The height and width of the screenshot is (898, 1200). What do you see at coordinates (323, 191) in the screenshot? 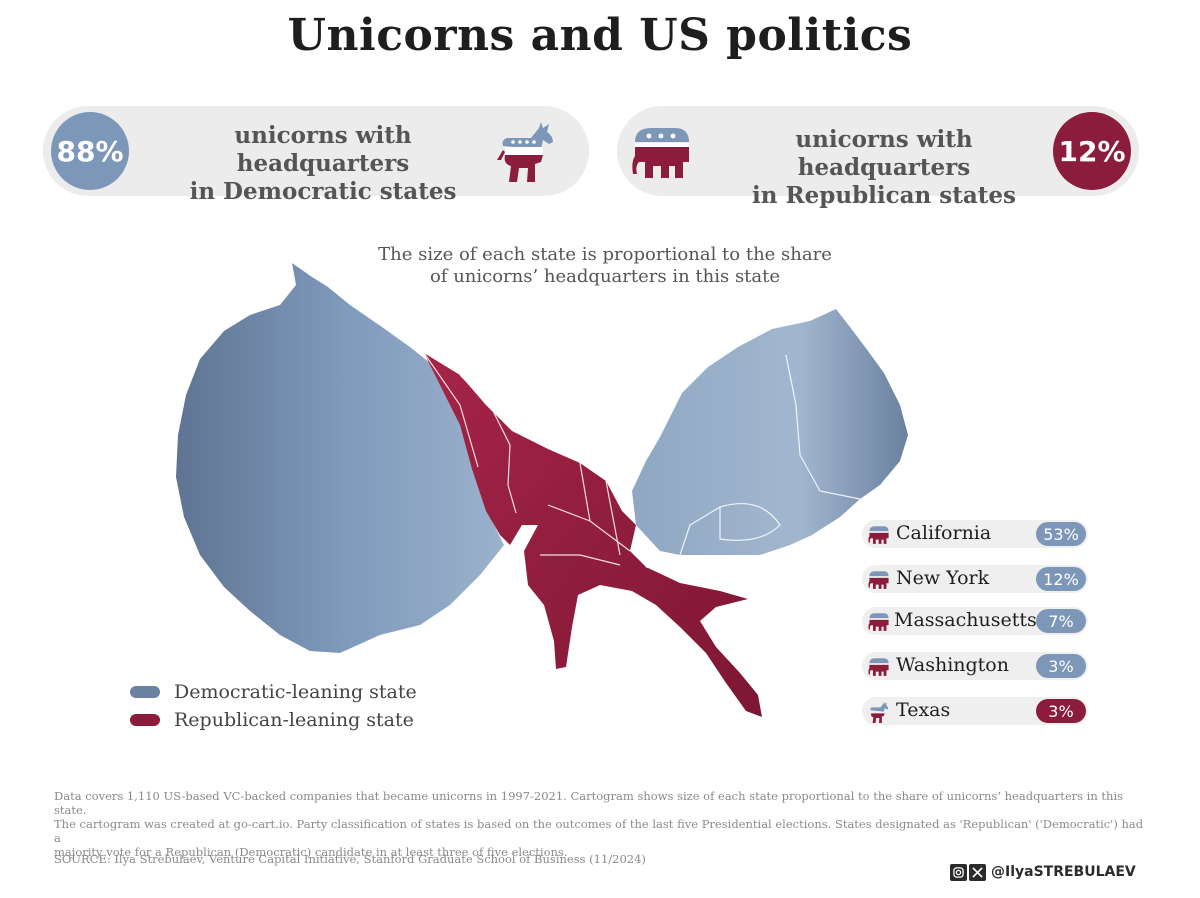
I see `democratic-text-line2: in Democratic states` at bounding box center [323, 191].